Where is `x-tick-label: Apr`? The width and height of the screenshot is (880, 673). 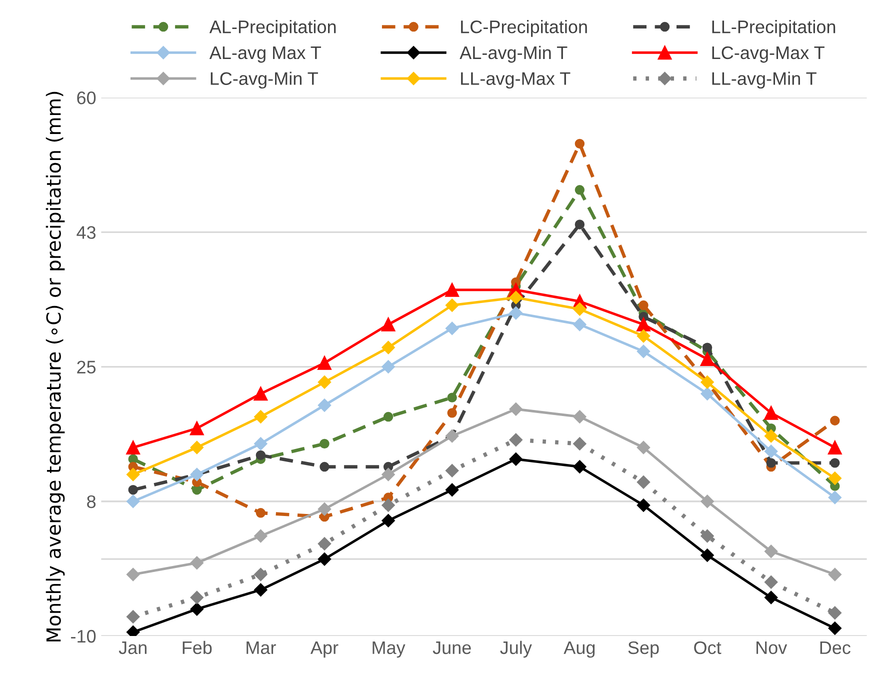
x-tick-label: Apr is located at coordinates (324, 650).